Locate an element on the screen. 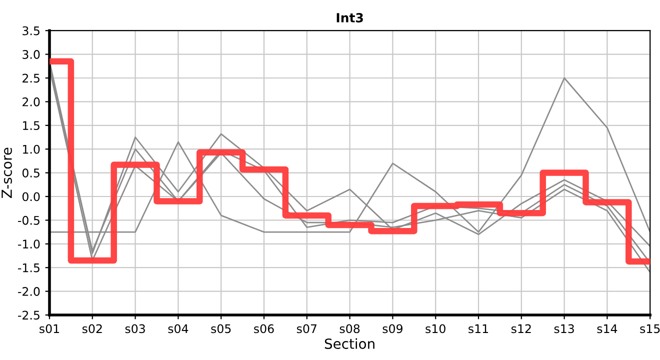  chart-title: Int3 is located at coordinates (349, 17).